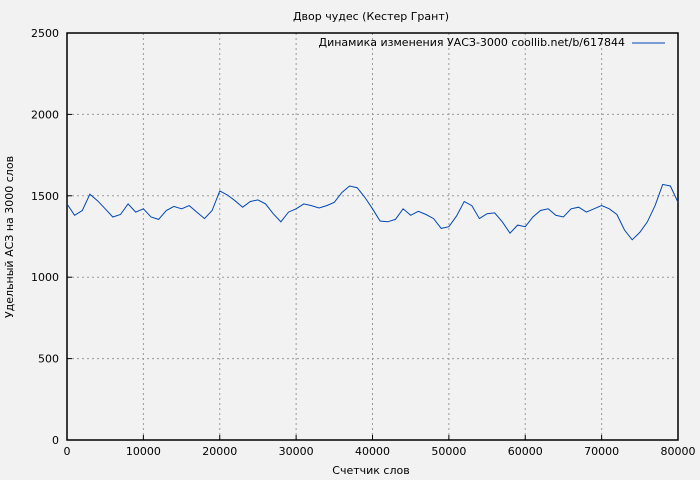 This screenshot has width=700, height=480. Describe the element at coordinates (219, 451) in the screenshot. I see `x-tick-label: 20000` at that location.